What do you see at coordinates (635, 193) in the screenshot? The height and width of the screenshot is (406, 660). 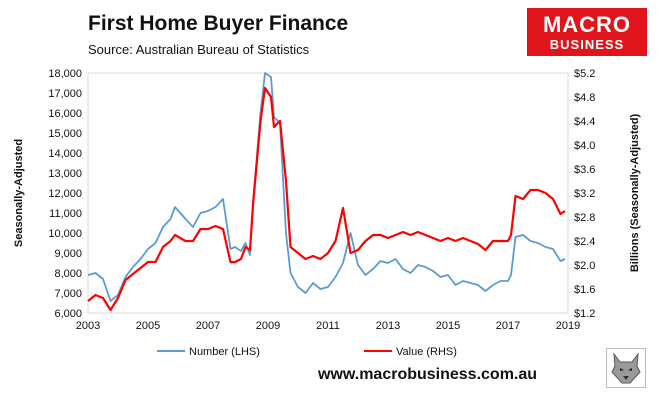 I see `right-axis-title: Billions (Seasonally-Adjusted)` at bounding box center [635, 193].